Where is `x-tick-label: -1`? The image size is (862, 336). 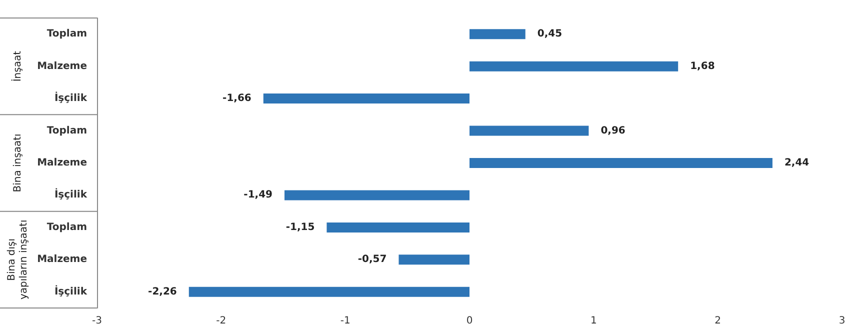
x-tick-label: -1 is located at coordinates (345, 321).